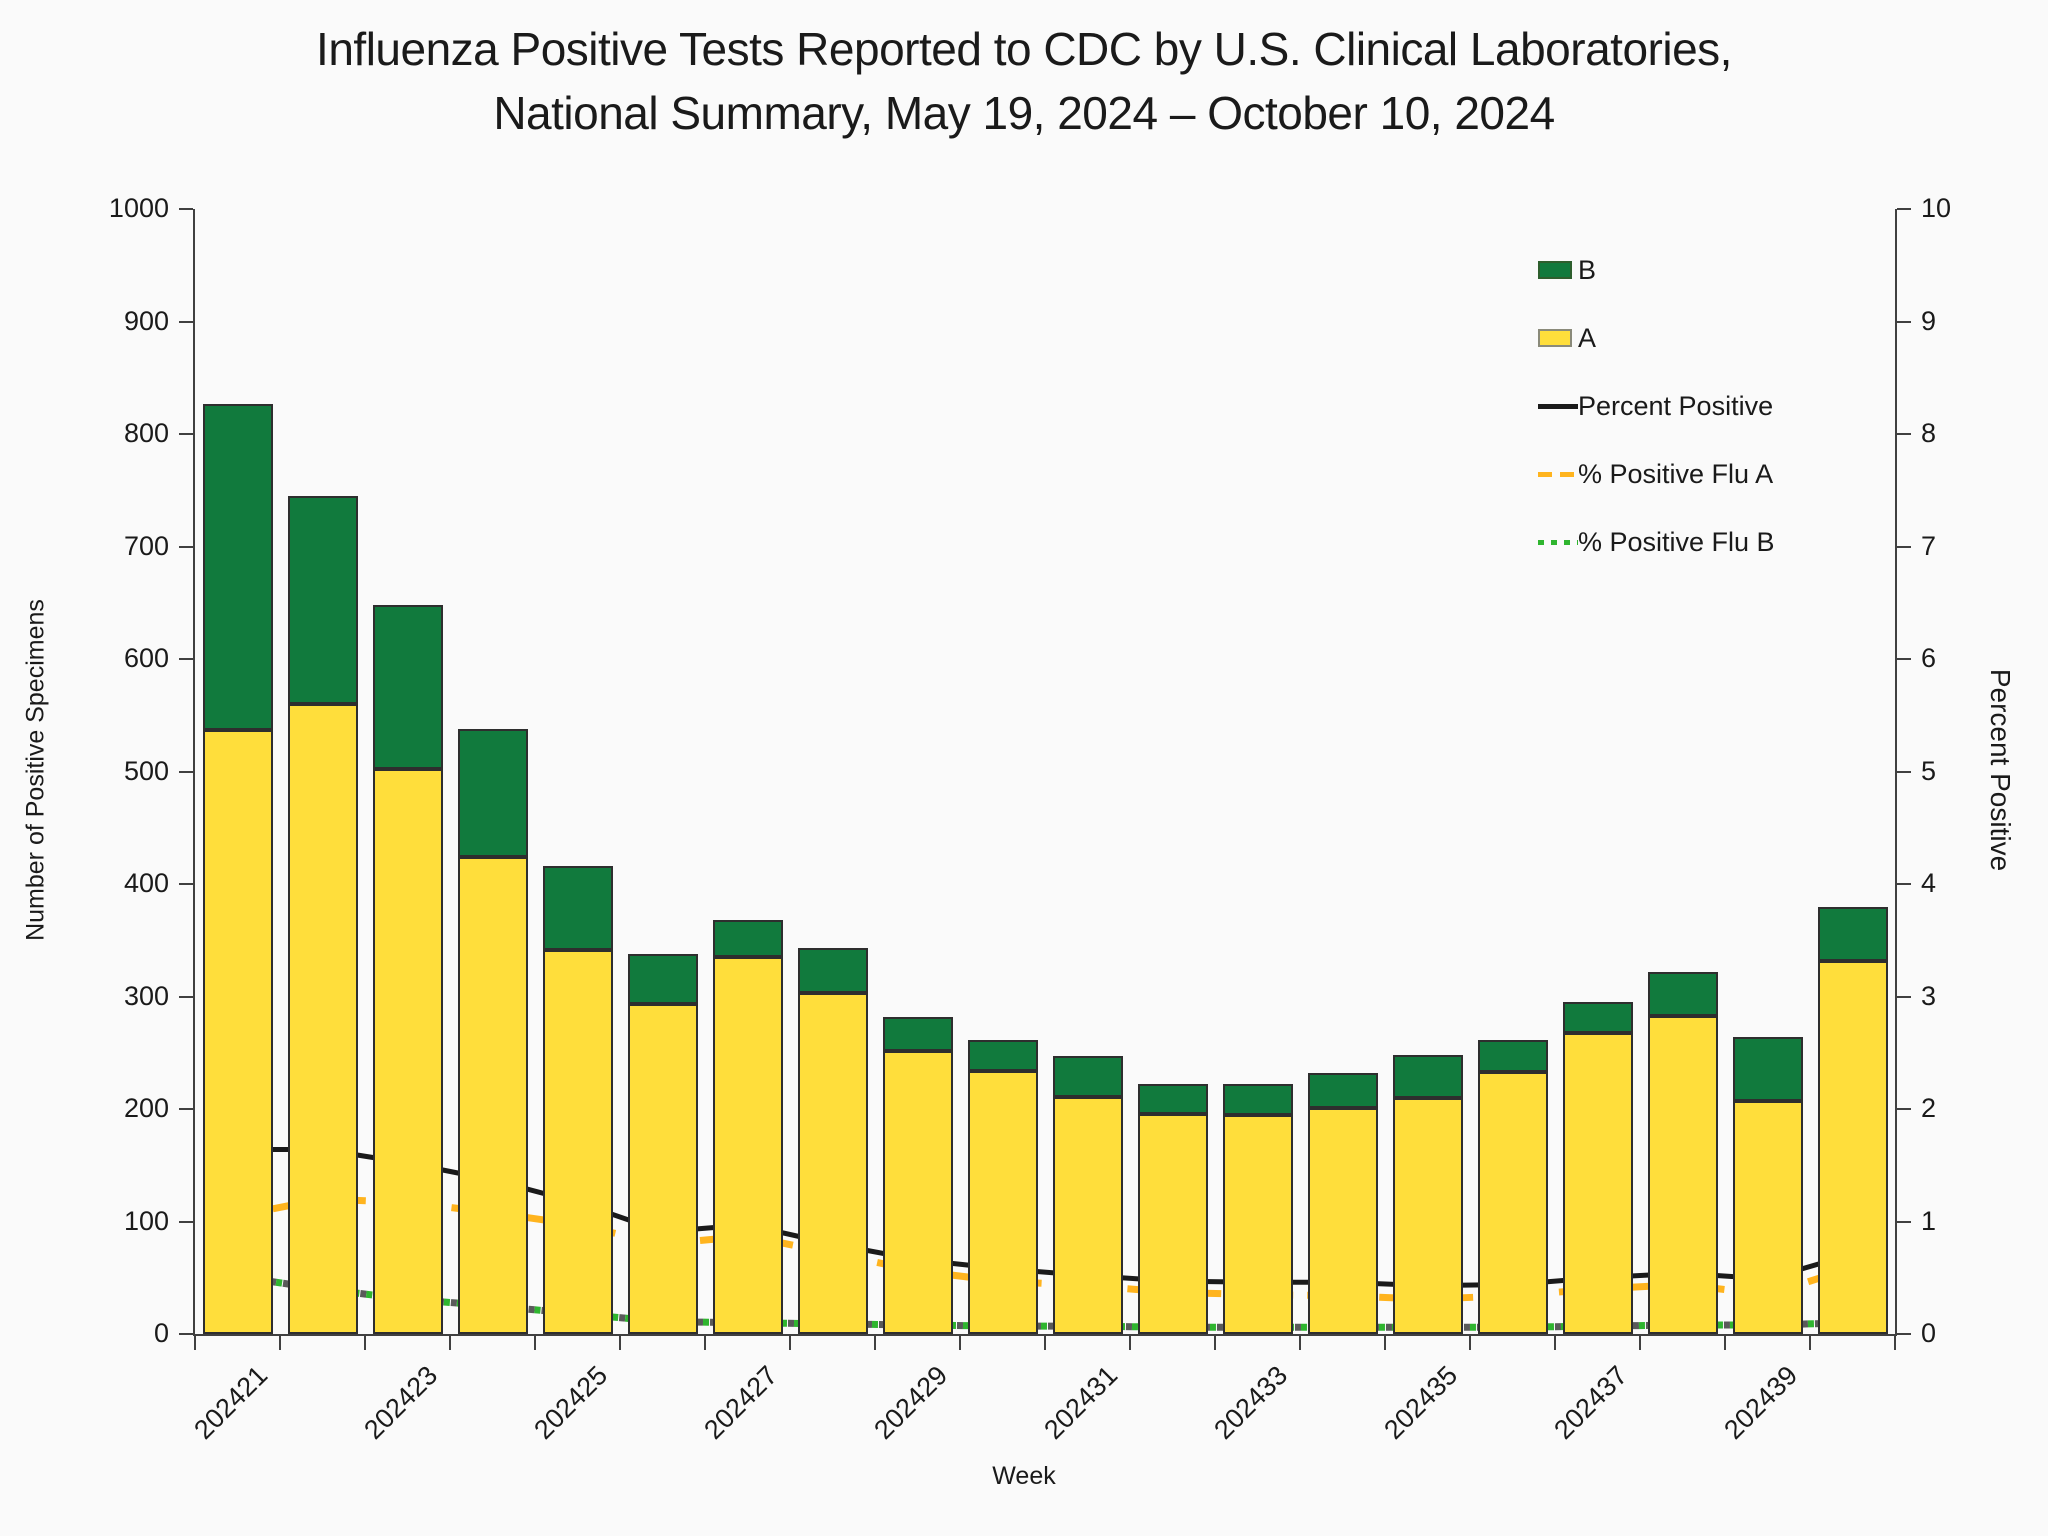  I want to click on left-axis-tick-label: 800, so click(146, 433).